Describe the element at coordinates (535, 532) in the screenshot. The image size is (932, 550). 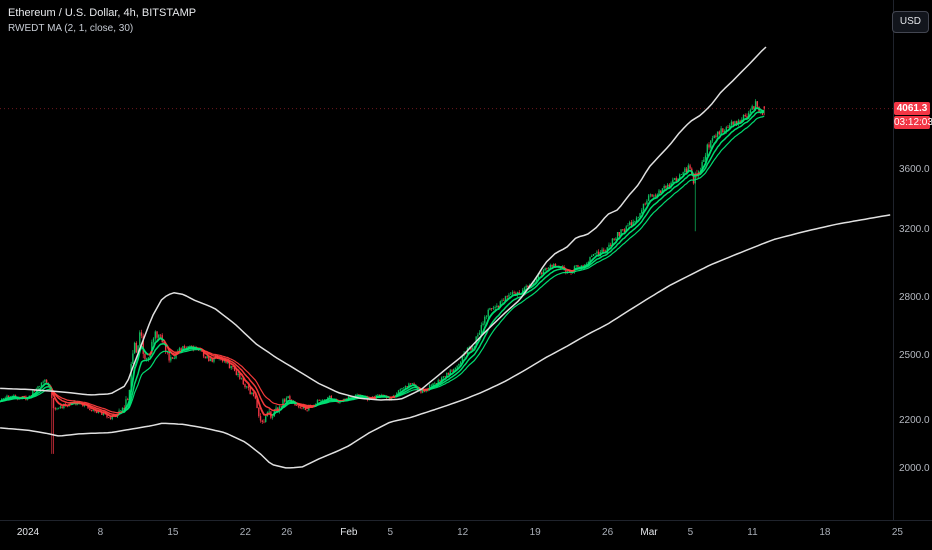
I see `time-axis-label: 19` at that location.